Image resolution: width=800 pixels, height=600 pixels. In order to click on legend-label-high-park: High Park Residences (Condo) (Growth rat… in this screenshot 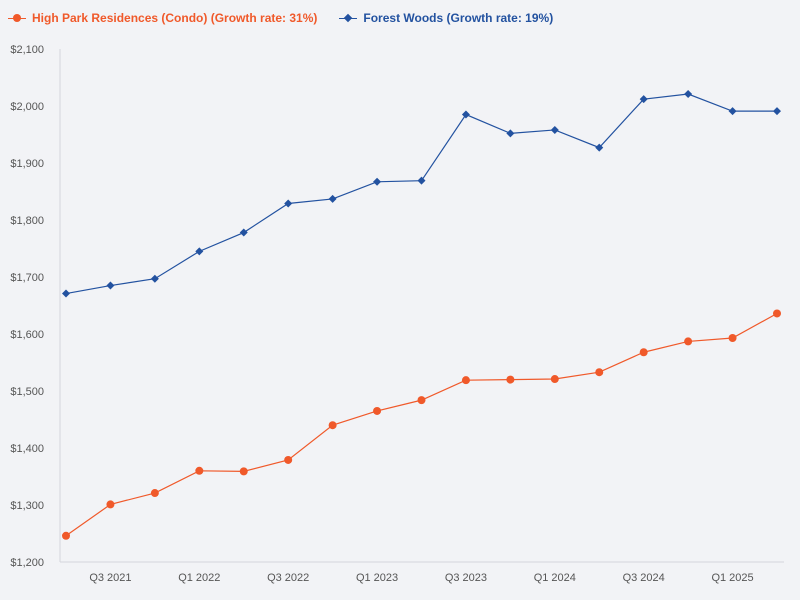, I will do `click(175, 18)`.